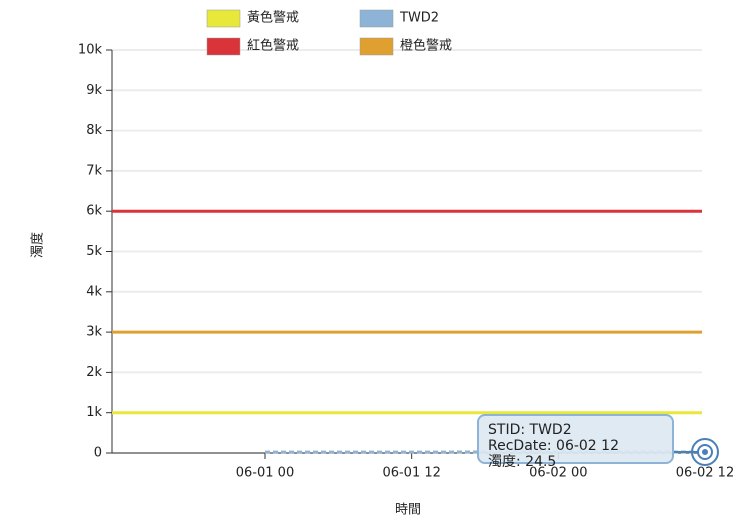 The image size is (756, 522). What do you see at coordinates (98, 453) in the screenshot?
I see `y-tick-label: 0` at bounding box center [98, 453].